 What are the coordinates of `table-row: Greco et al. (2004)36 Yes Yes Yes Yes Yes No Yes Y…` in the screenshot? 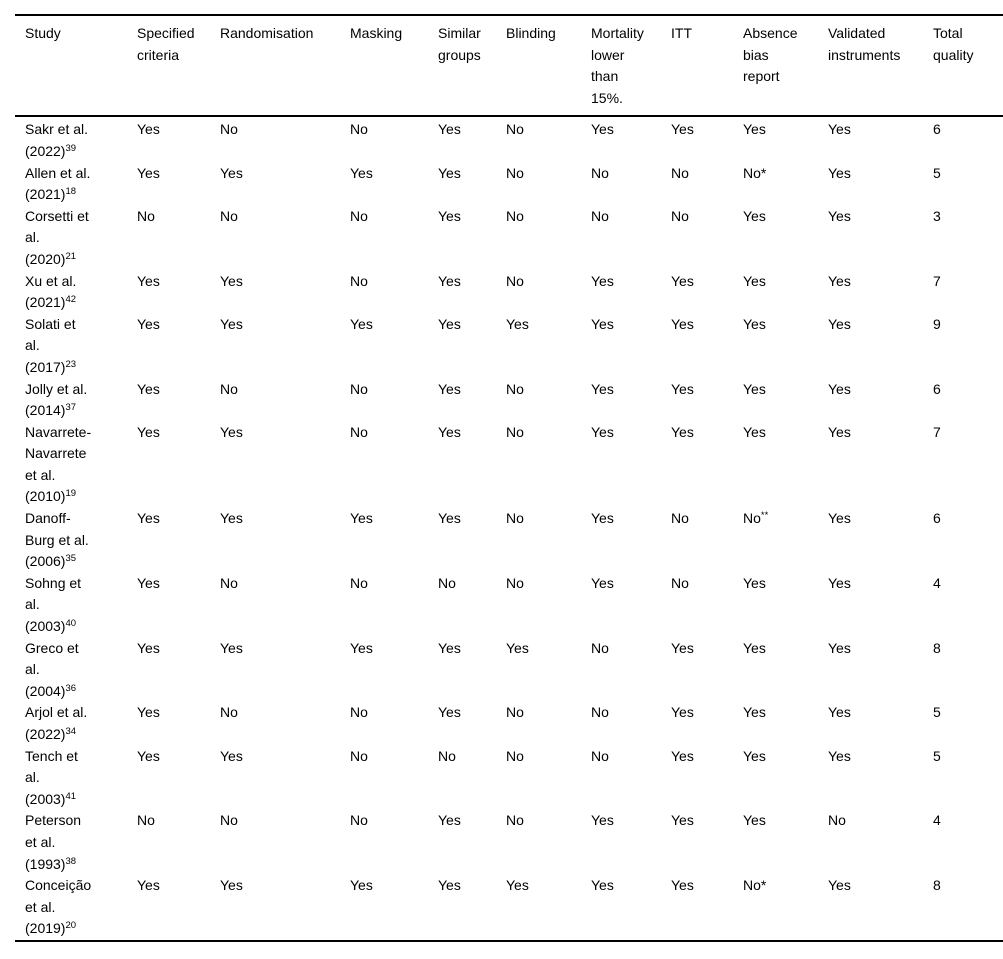 It's located at (509, 670).